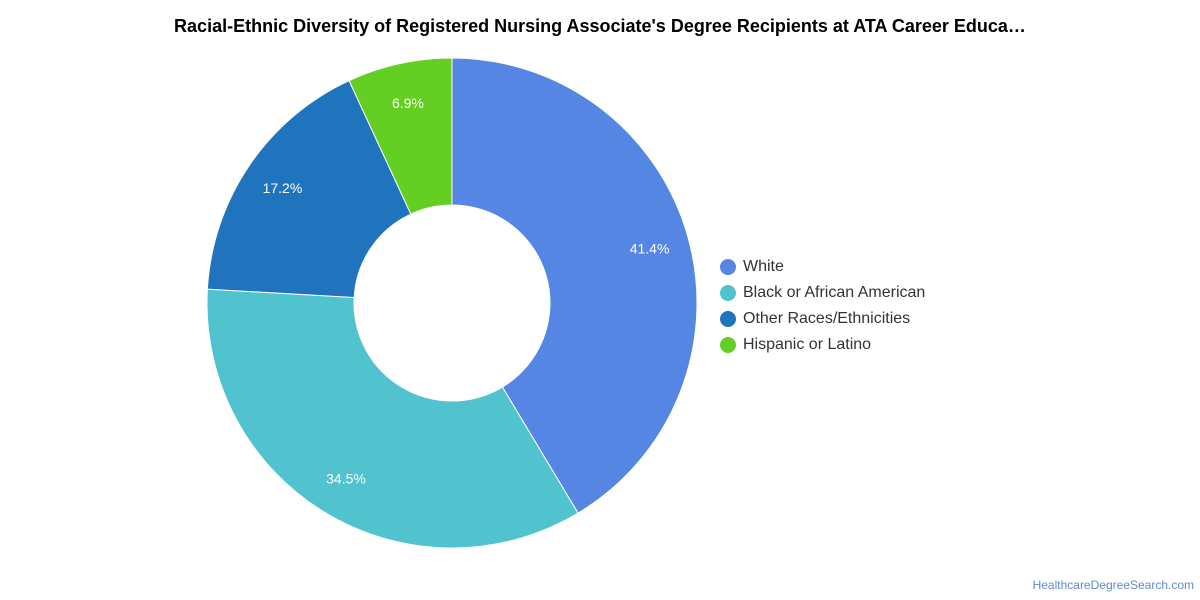  I want to click on source-link: HealthcareDegreeSearch.com, so click(1113, 585).